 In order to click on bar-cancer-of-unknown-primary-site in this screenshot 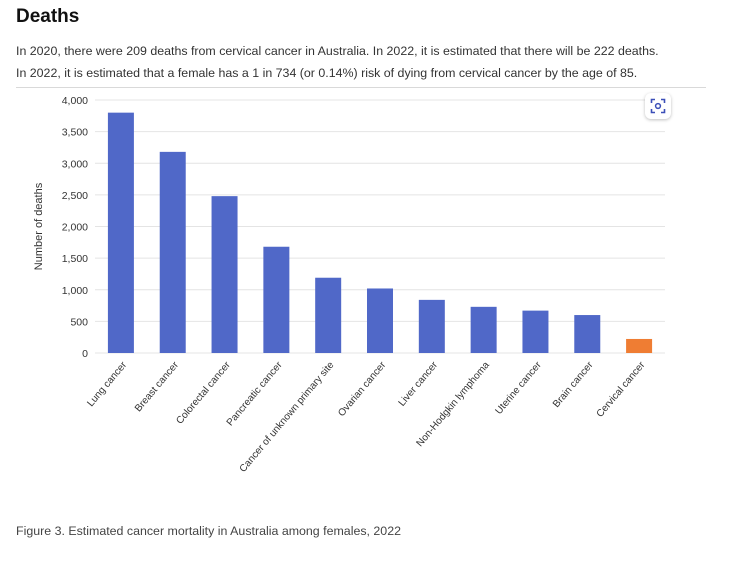, I will do `click(328, 315)`.